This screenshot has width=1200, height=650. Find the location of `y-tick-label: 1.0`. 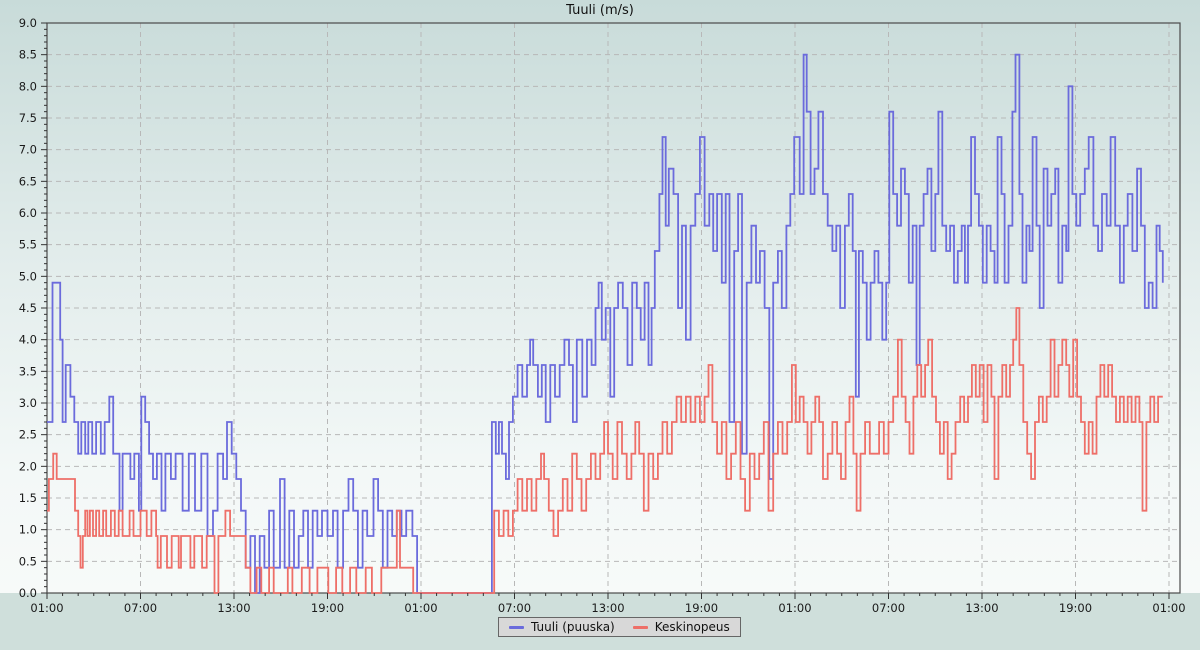

y-tick-label: 1.0 is located at coordinates (28, 530).